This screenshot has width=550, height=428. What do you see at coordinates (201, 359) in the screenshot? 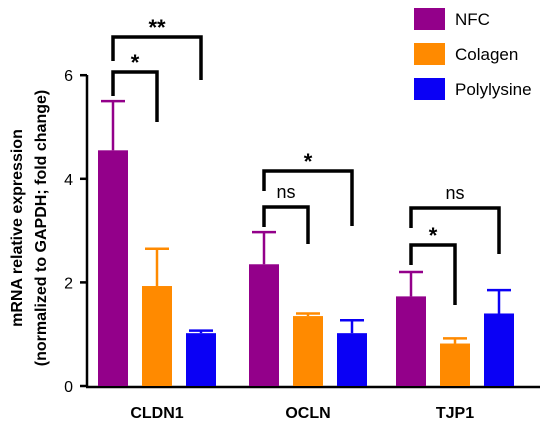
I see `bar-polylysine-cldn1` at bounding box center [201, 359].